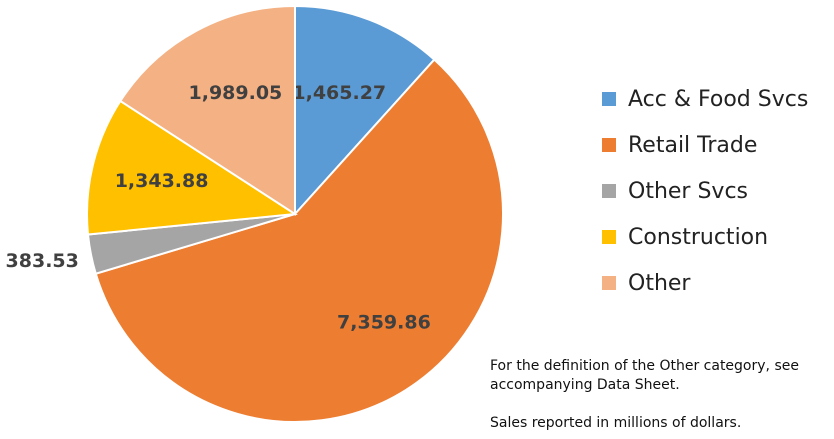 This screenshot has width=834, height=439. I want to click on pie-slice-other, so click(207, 110).